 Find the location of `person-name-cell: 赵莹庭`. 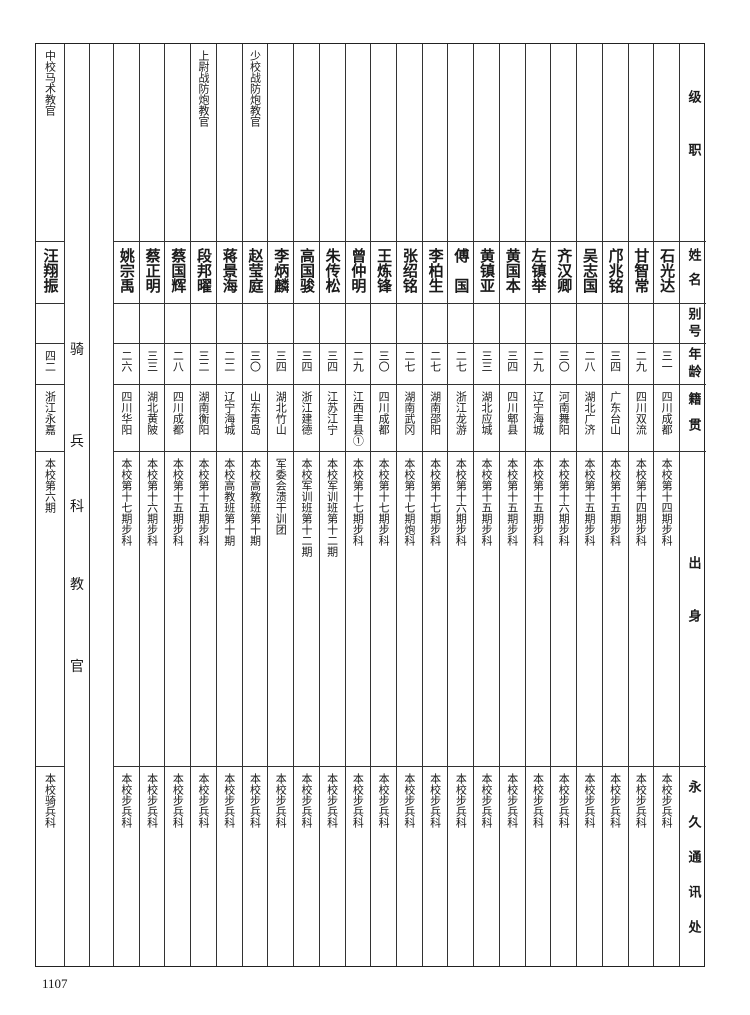

person-name-cell: 赵莹庭 is located at coordinates (255, 272).